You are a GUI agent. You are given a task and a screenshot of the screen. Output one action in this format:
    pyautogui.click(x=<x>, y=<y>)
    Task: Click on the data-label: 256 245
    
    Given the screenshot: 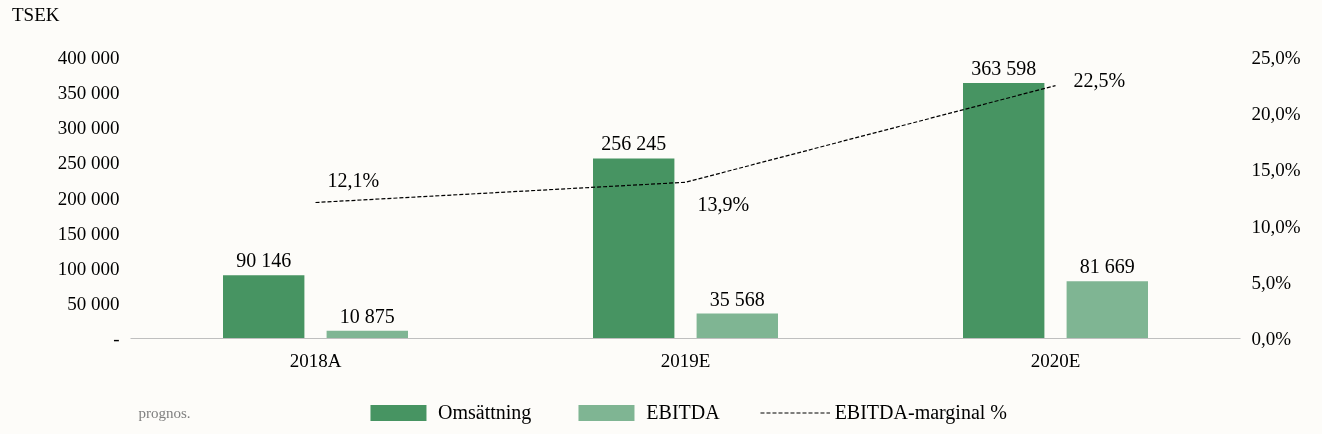 What is the action you would take?
    pyautogui.click(x=634, y=143)
    